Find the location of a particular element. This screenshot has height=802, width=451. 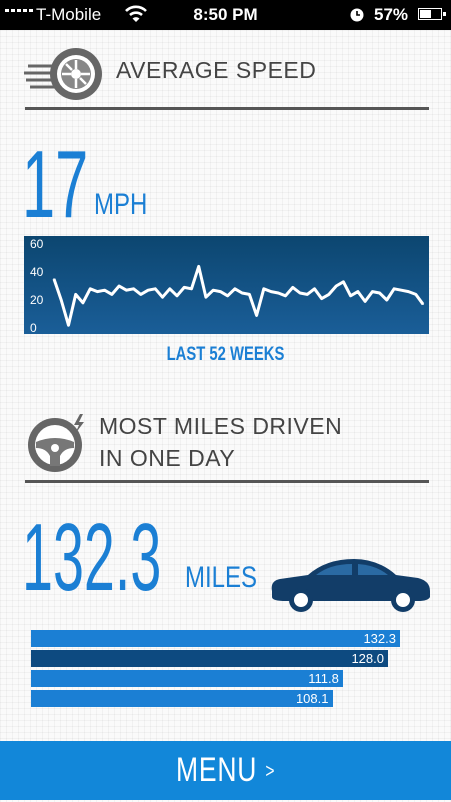

y-tick-label: 60 is located at coordinates (37, 244).